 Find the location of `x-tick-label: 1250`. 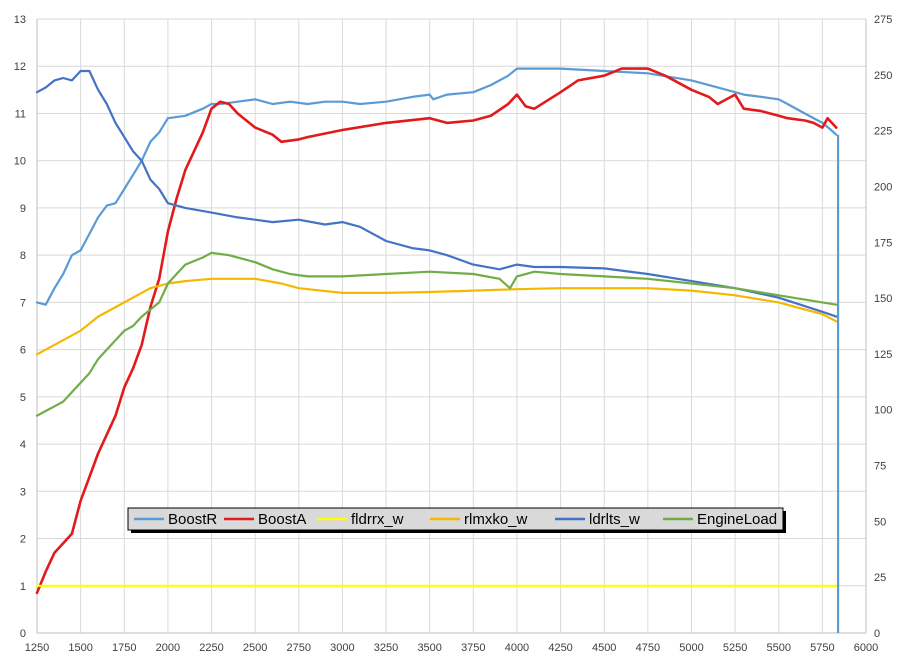

x-tick-label: 1250 is located at coordinates (37, 648).